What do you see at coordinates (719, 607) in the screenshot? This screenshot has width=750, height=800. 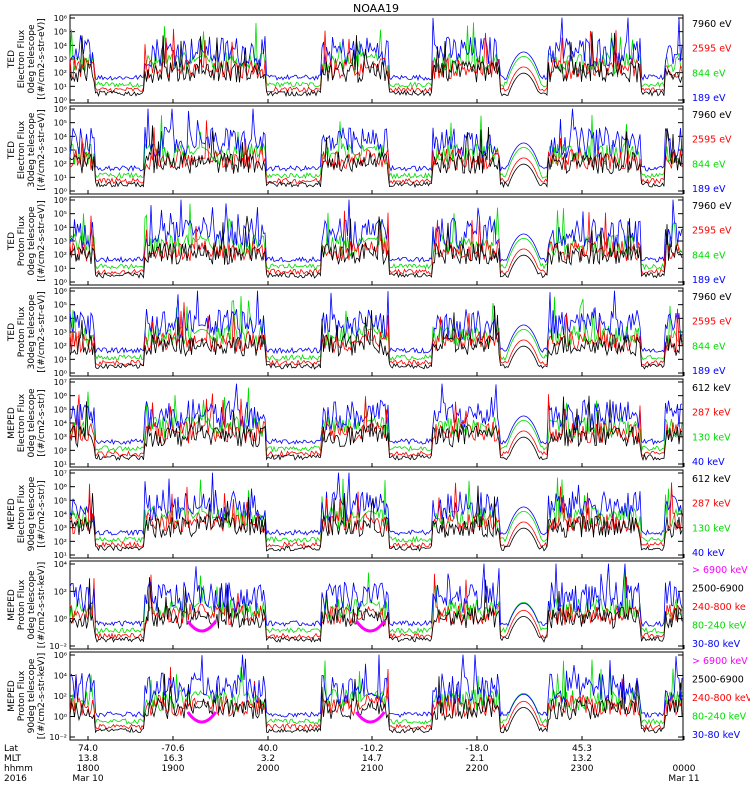 I see `channel-label: 240-800 ke` at bounding box center [719, 607].